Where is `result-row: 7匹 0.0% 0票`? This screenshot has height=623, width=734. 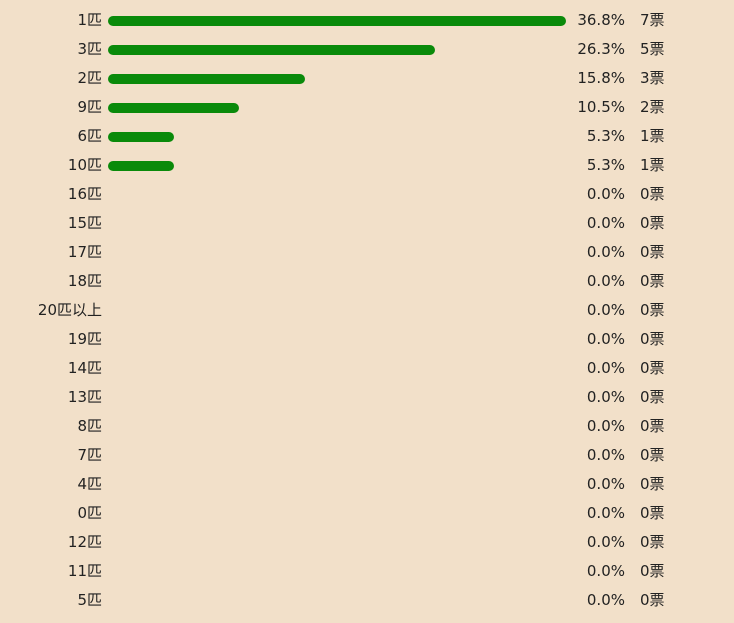
result-row: 7匹 0.0% 0票 is located at coordinates (367, 455).